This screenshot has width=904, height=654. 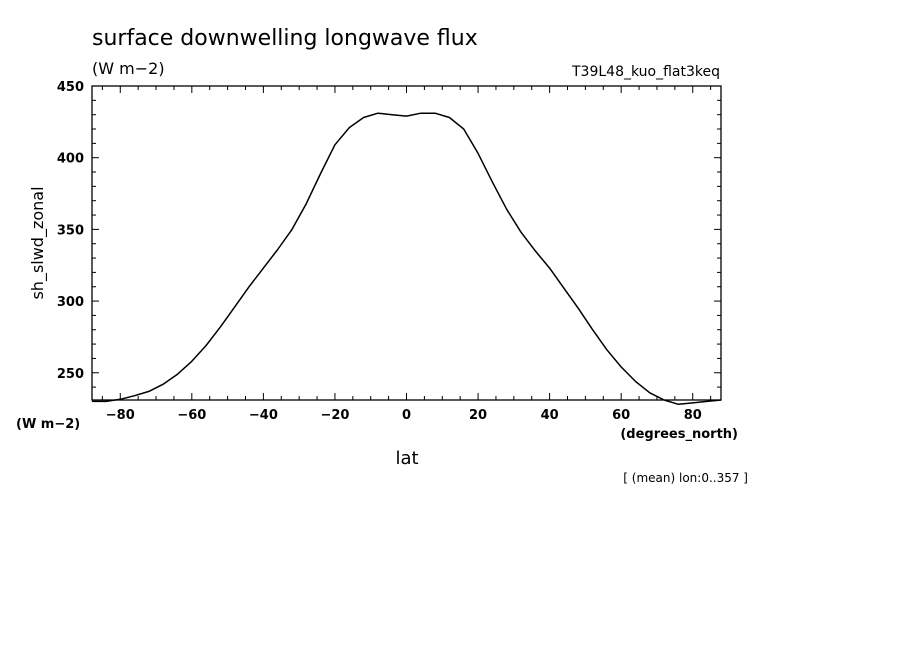 I want to click on y-tick-label: 400, so click(x=70, y=159).